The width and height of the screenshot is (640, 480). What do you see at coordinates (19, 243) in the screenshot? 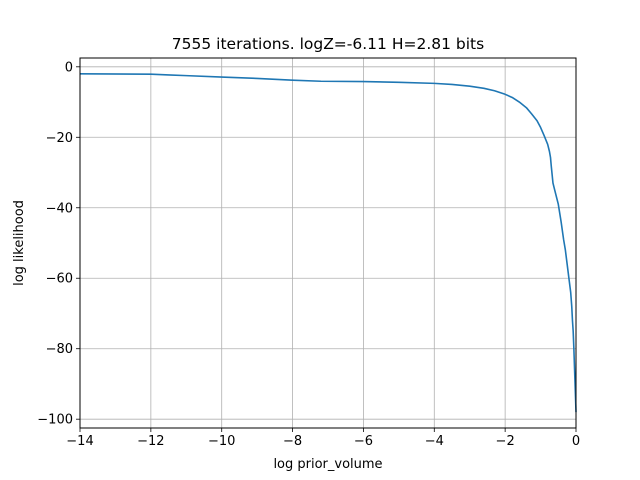
I see `y-axis-label: log likelihood` at bounding box center [19, 243].